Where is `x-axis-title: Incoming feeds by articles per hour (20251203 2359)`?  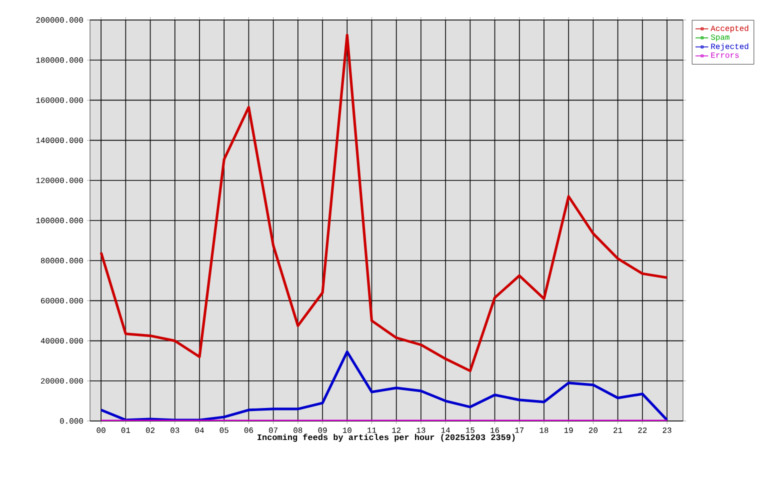 x-axis-title: Incoming feeds by articles per hour (20251203 2359) is located at coordinates (386, 438).